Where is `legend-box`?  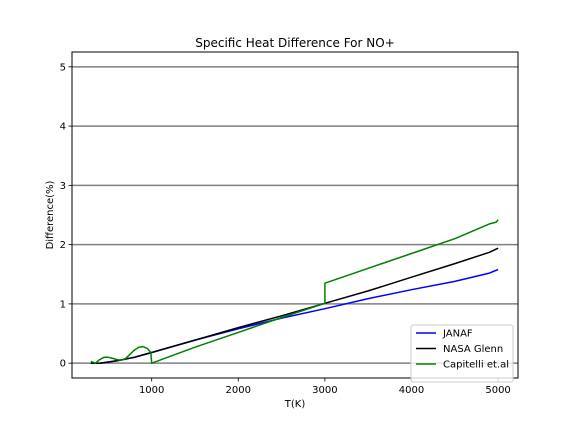
legend-box is located at coordinates (462, 353).